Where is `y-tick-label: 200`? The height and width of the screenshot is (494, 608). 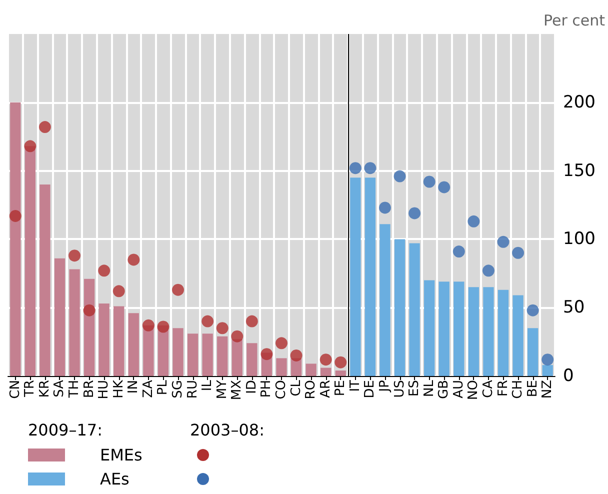
y-tick-label: 200 is located at coordinates (579, 102).